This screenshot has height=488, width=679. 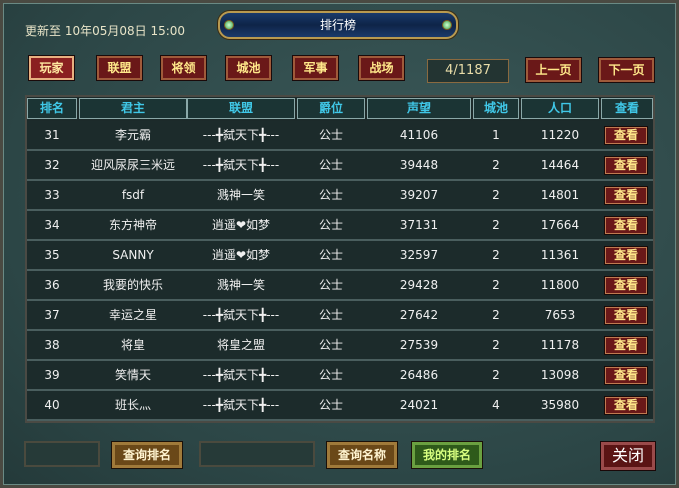 What do you see at coordinates (52, 405) in the screenshot?
I see `cell-rank: 40` at bounding box center [52, 405].